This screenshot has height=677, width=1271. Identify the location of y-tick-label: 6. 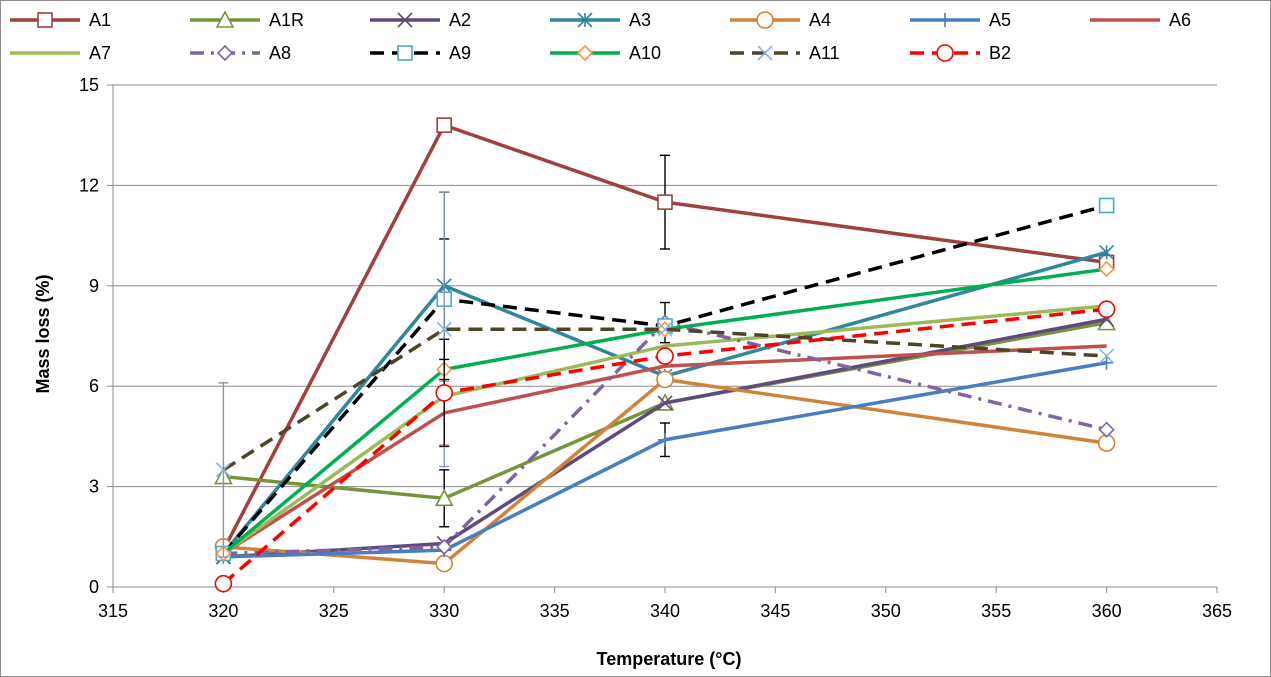
(94, 386).